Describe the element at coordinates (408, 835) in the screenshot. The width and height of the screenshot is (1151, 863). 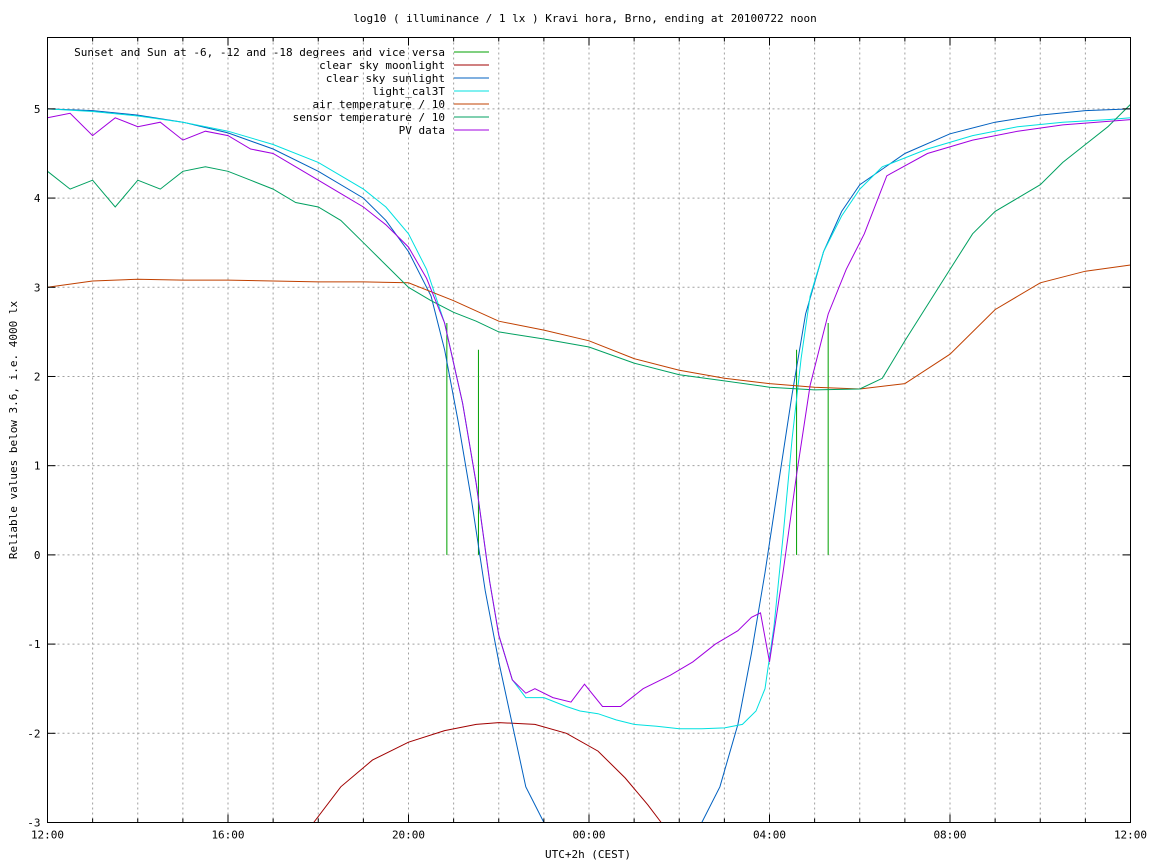
I see `x-tick-label: 20:00` at that location.